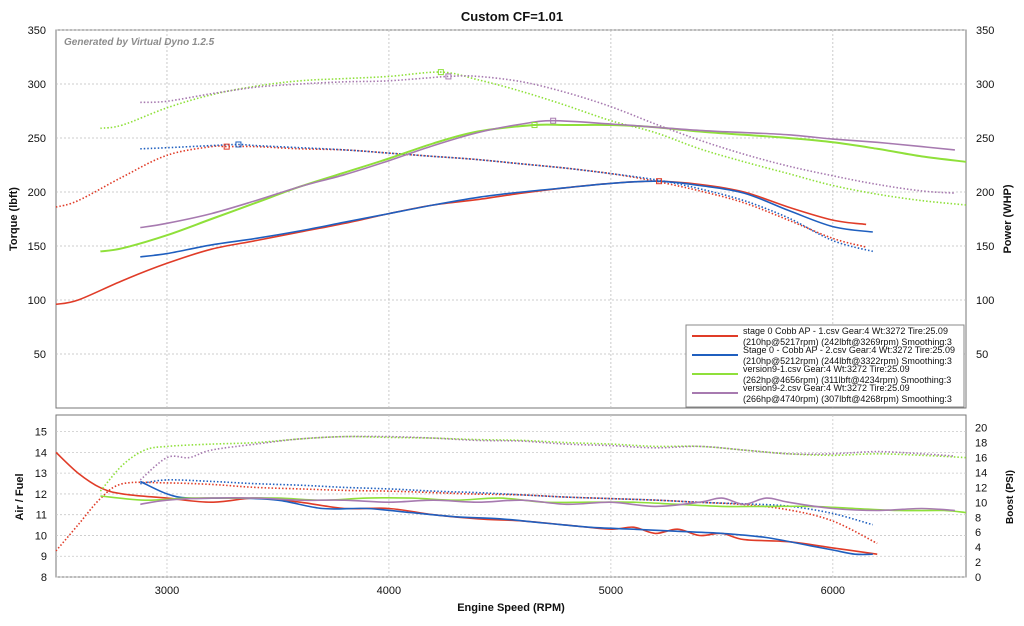  I want to click on peak-markers, so click(443, 127).